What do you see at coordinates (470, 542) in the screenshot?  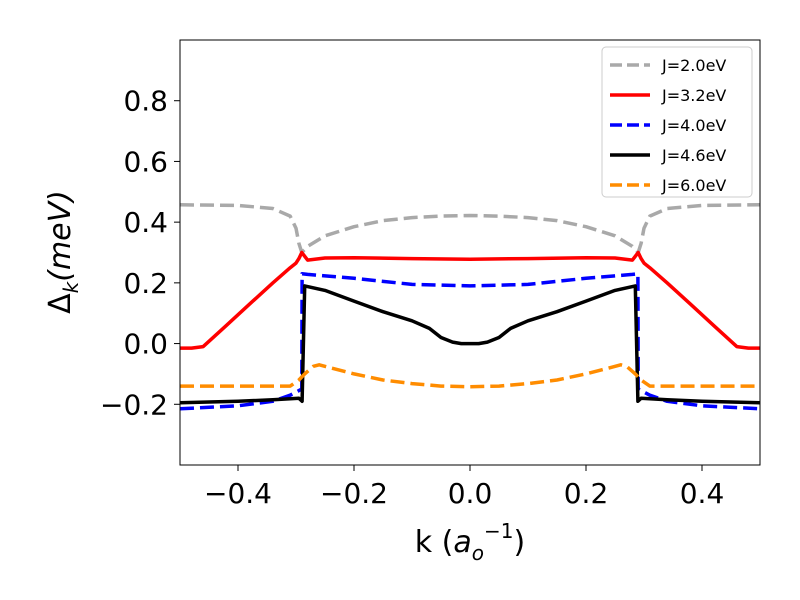 I see `x-axis-title: k (ao−1)` at bounding box center [470, 542].